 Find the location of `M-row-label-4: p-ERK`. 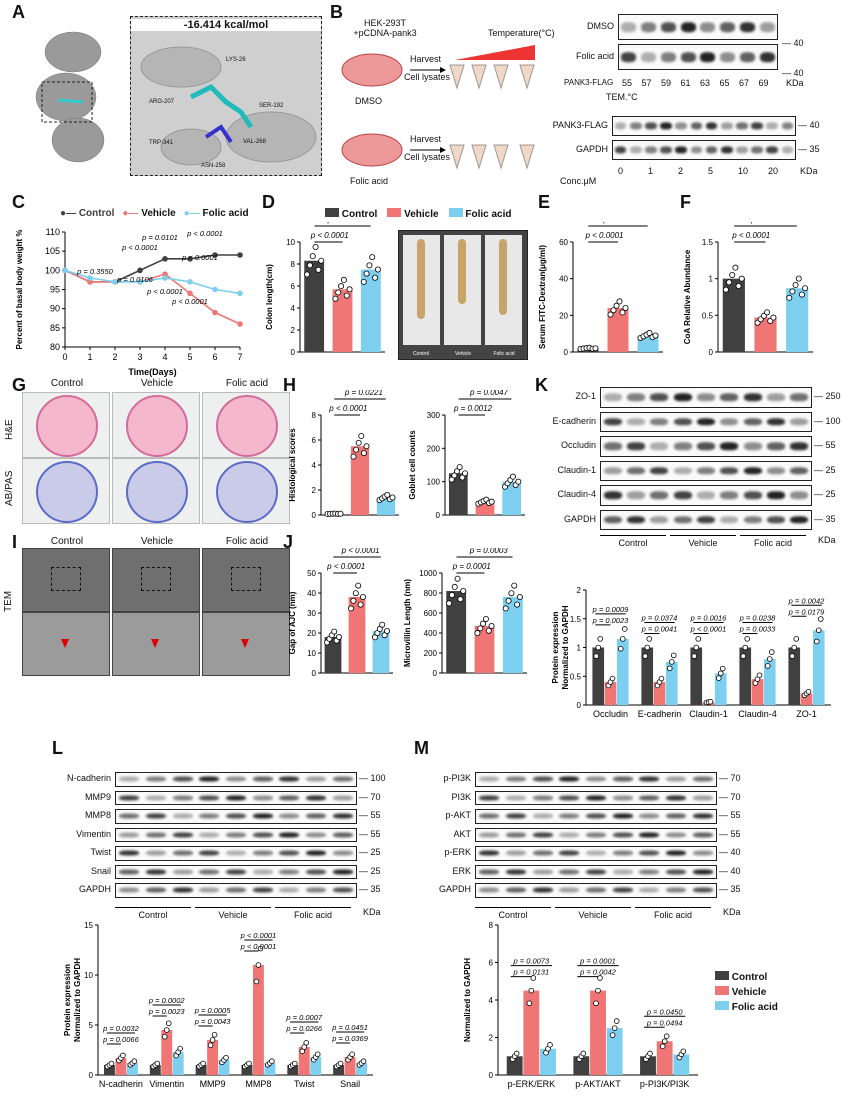

M-row-label-4: p-ERK is located at coordinates (457, 852).